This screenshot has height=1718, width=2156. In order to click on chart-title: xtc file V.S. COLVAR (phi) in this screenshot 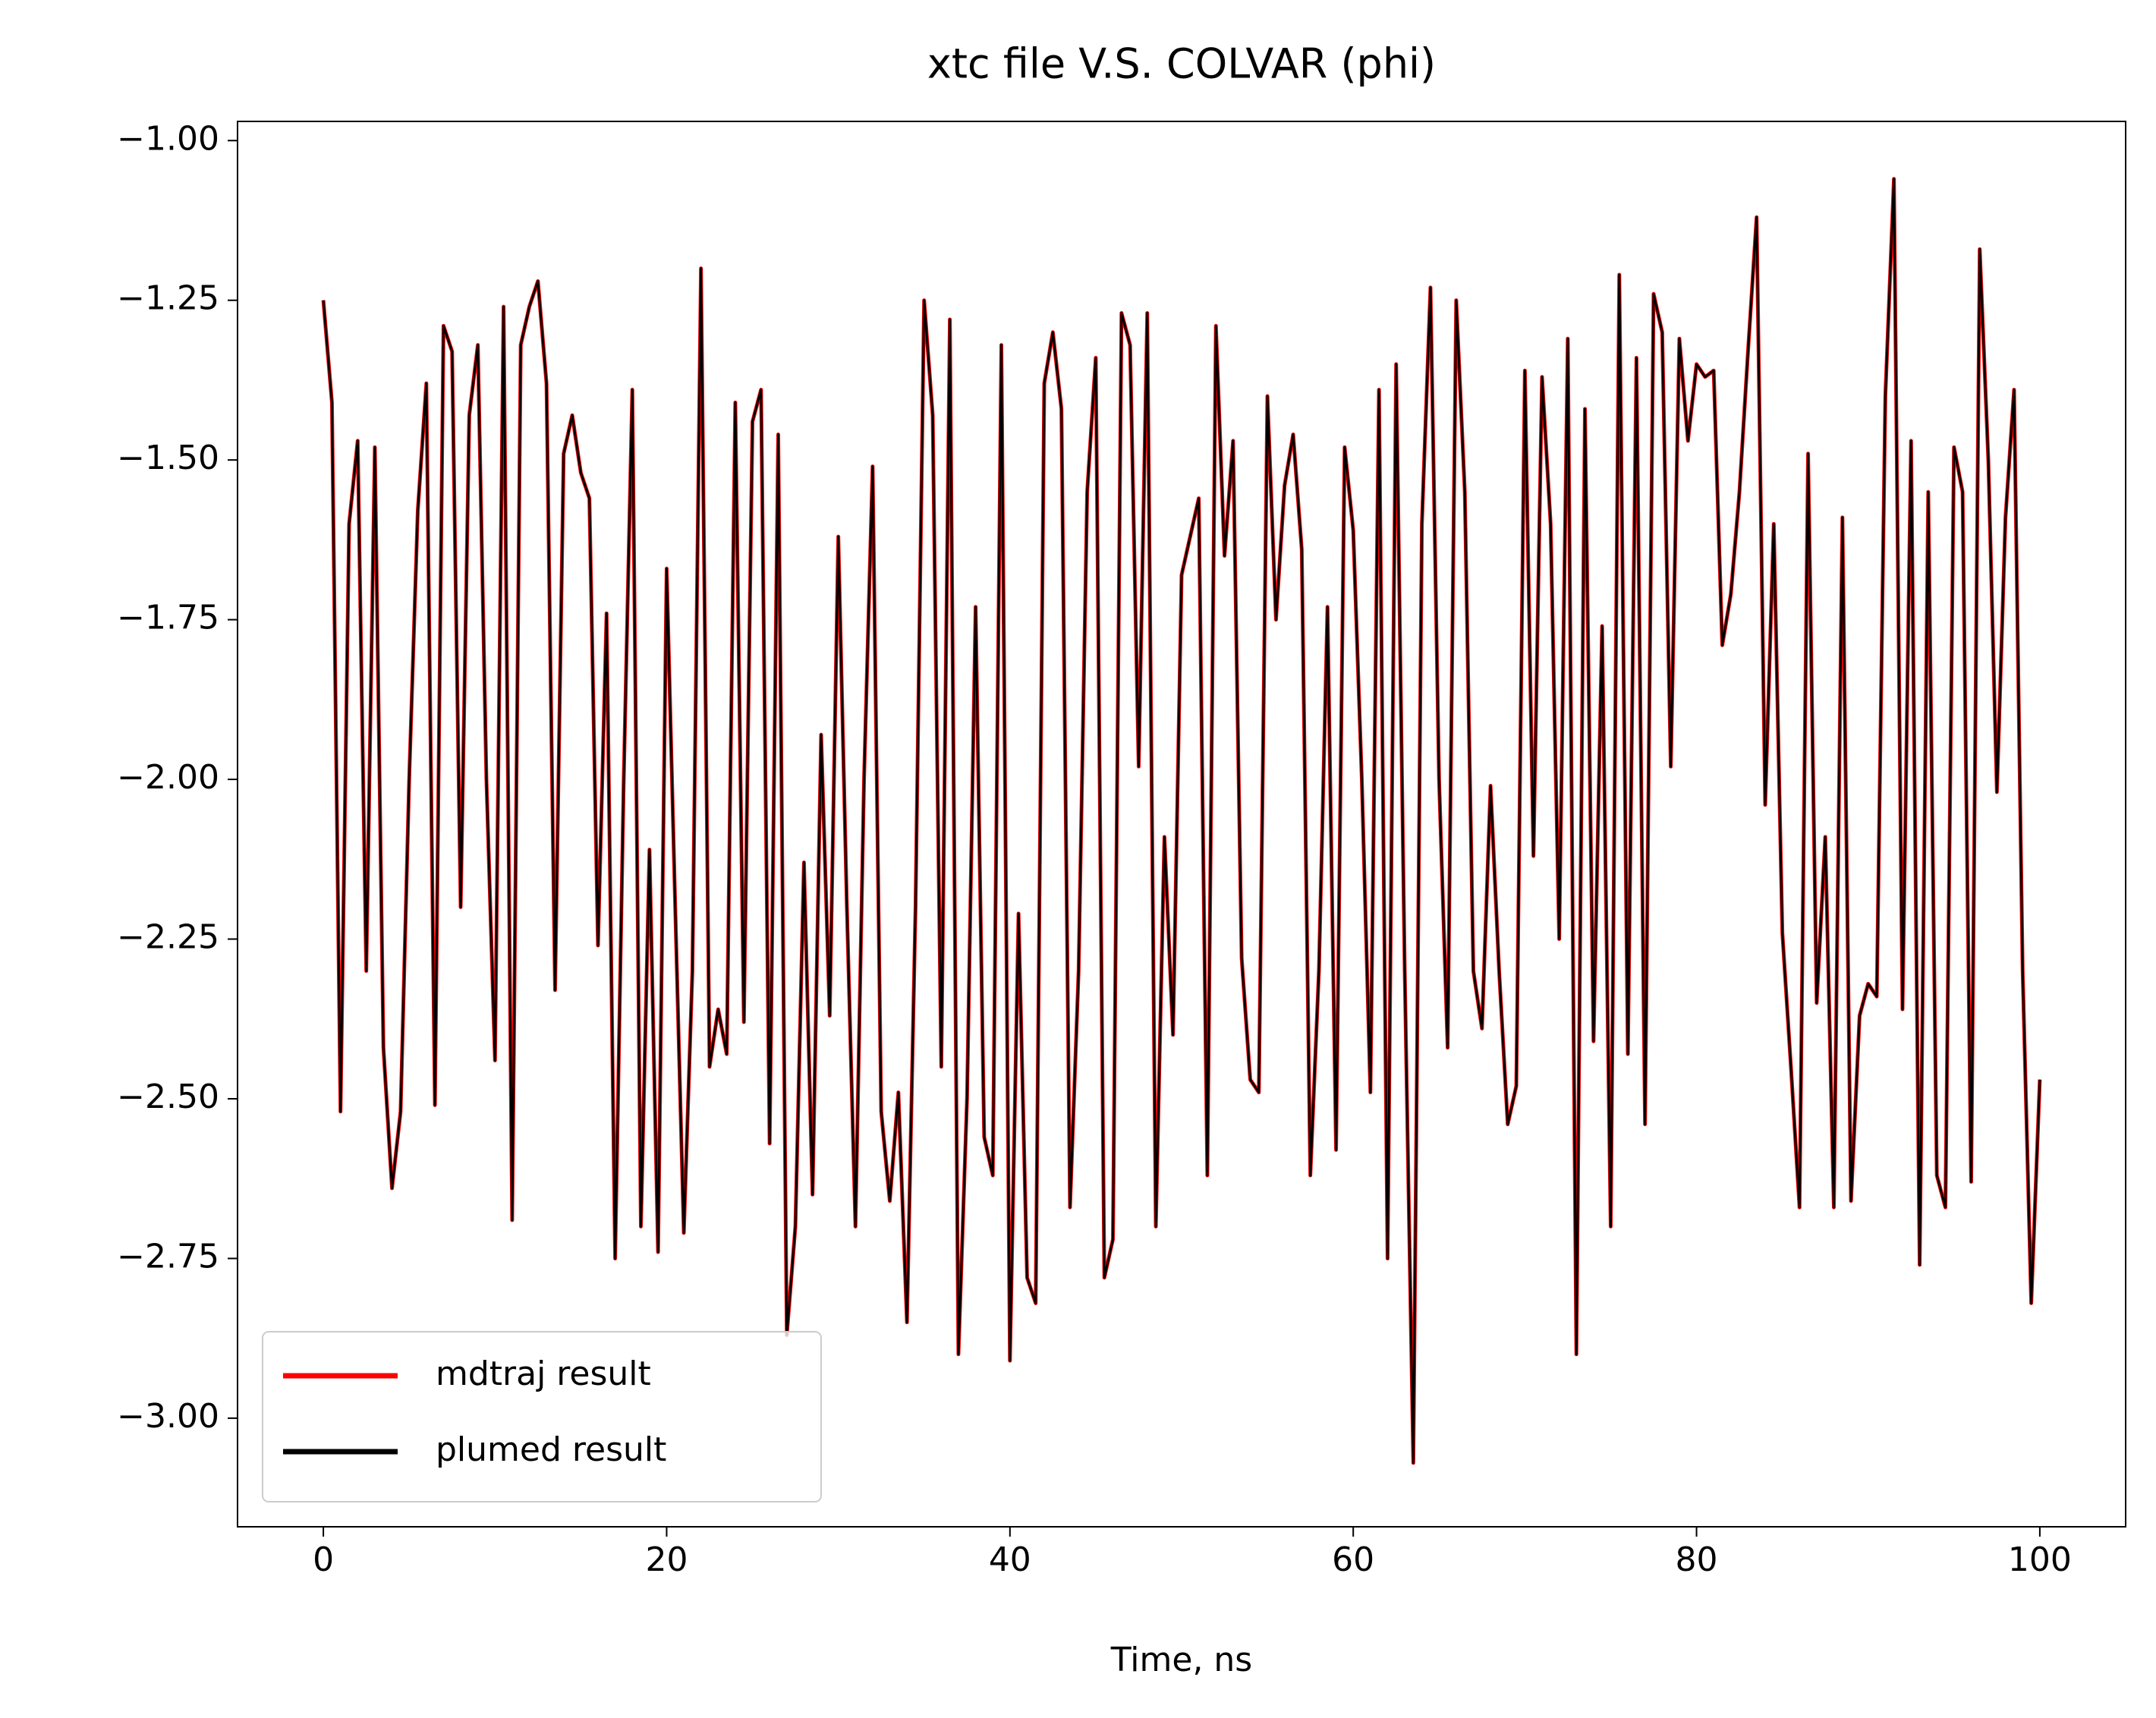, I will do `click(1181, 64)`.